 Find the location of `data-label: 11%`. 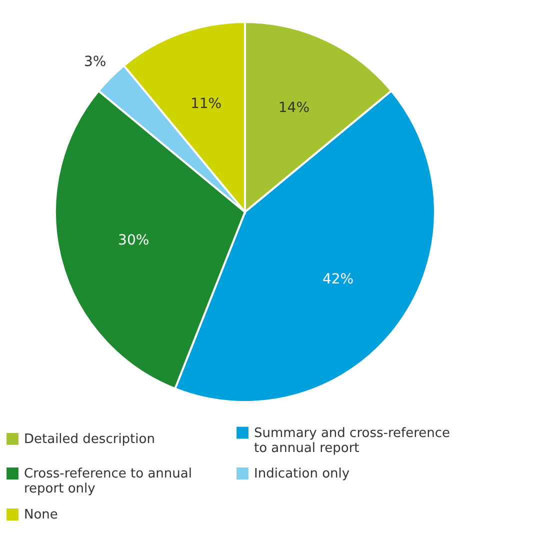

data-label: 11% is located at coordinates (206, 104).